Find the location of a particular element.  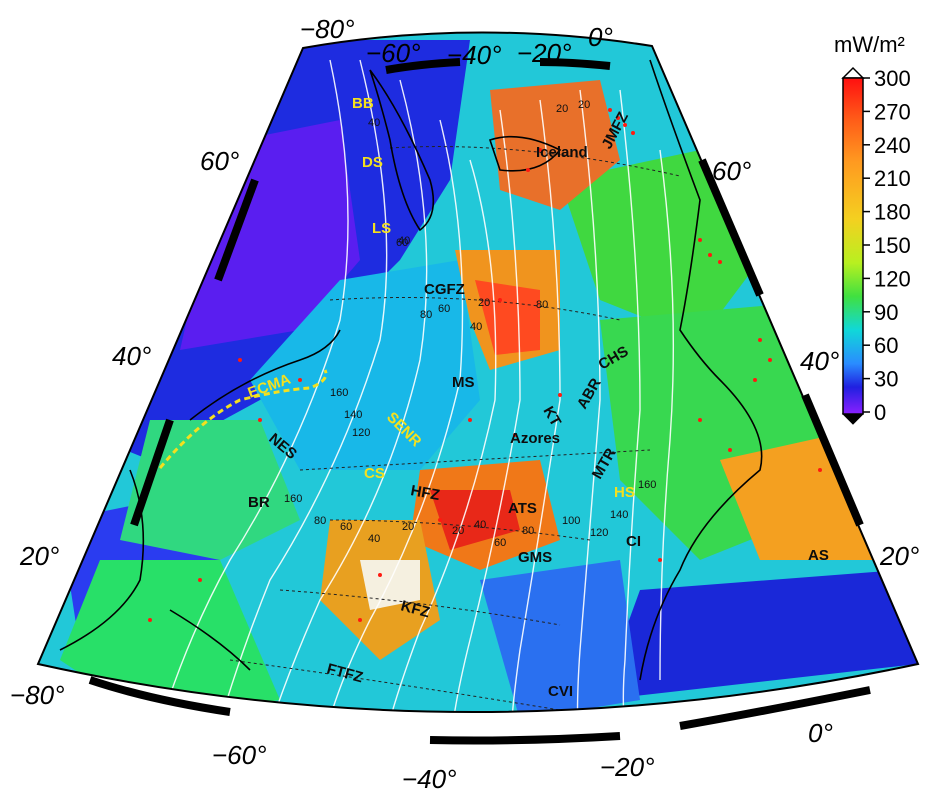

label-cs: CS is located at coordinates (374, 473).